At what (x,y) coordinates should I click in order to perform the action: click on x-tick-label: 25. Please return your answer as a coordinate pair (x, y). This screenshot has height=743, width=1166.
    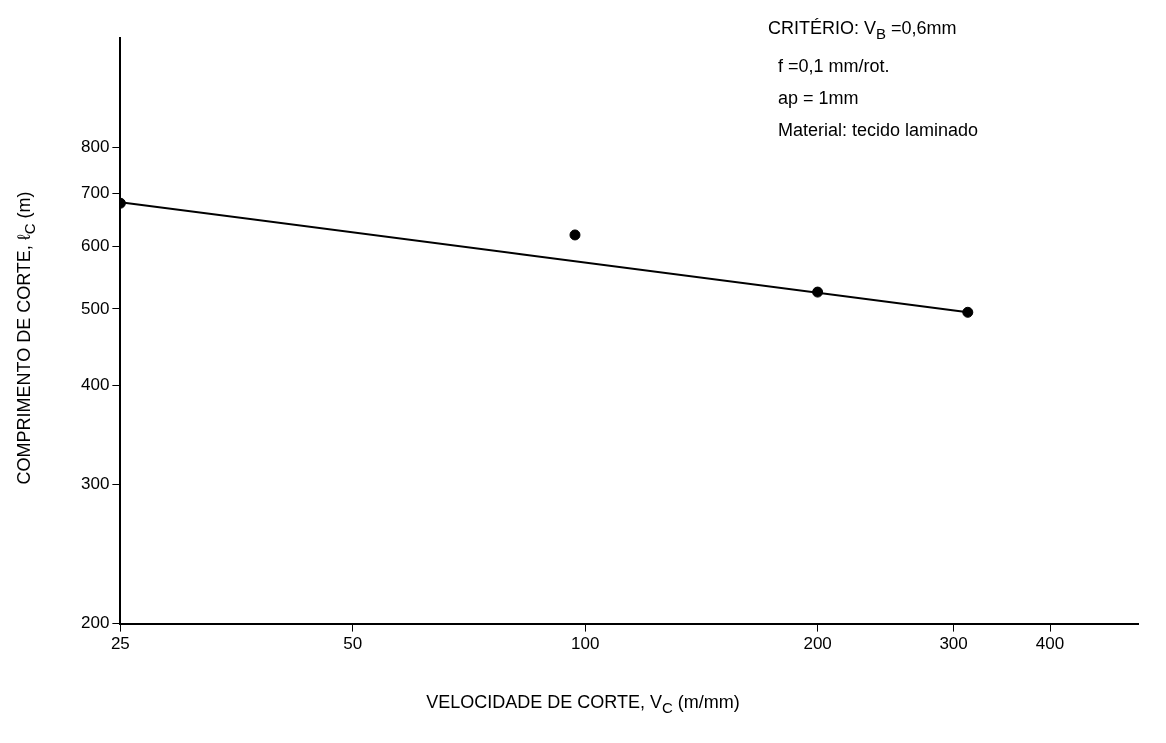
    Looking at the image, I should click on (120, 644).